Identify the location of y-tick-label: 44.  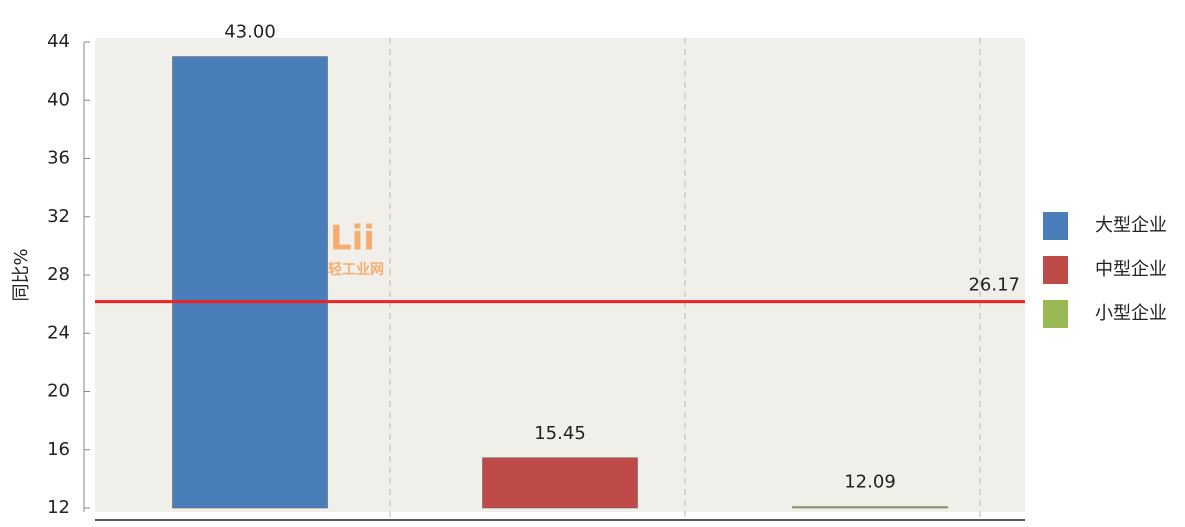
(58, 41).